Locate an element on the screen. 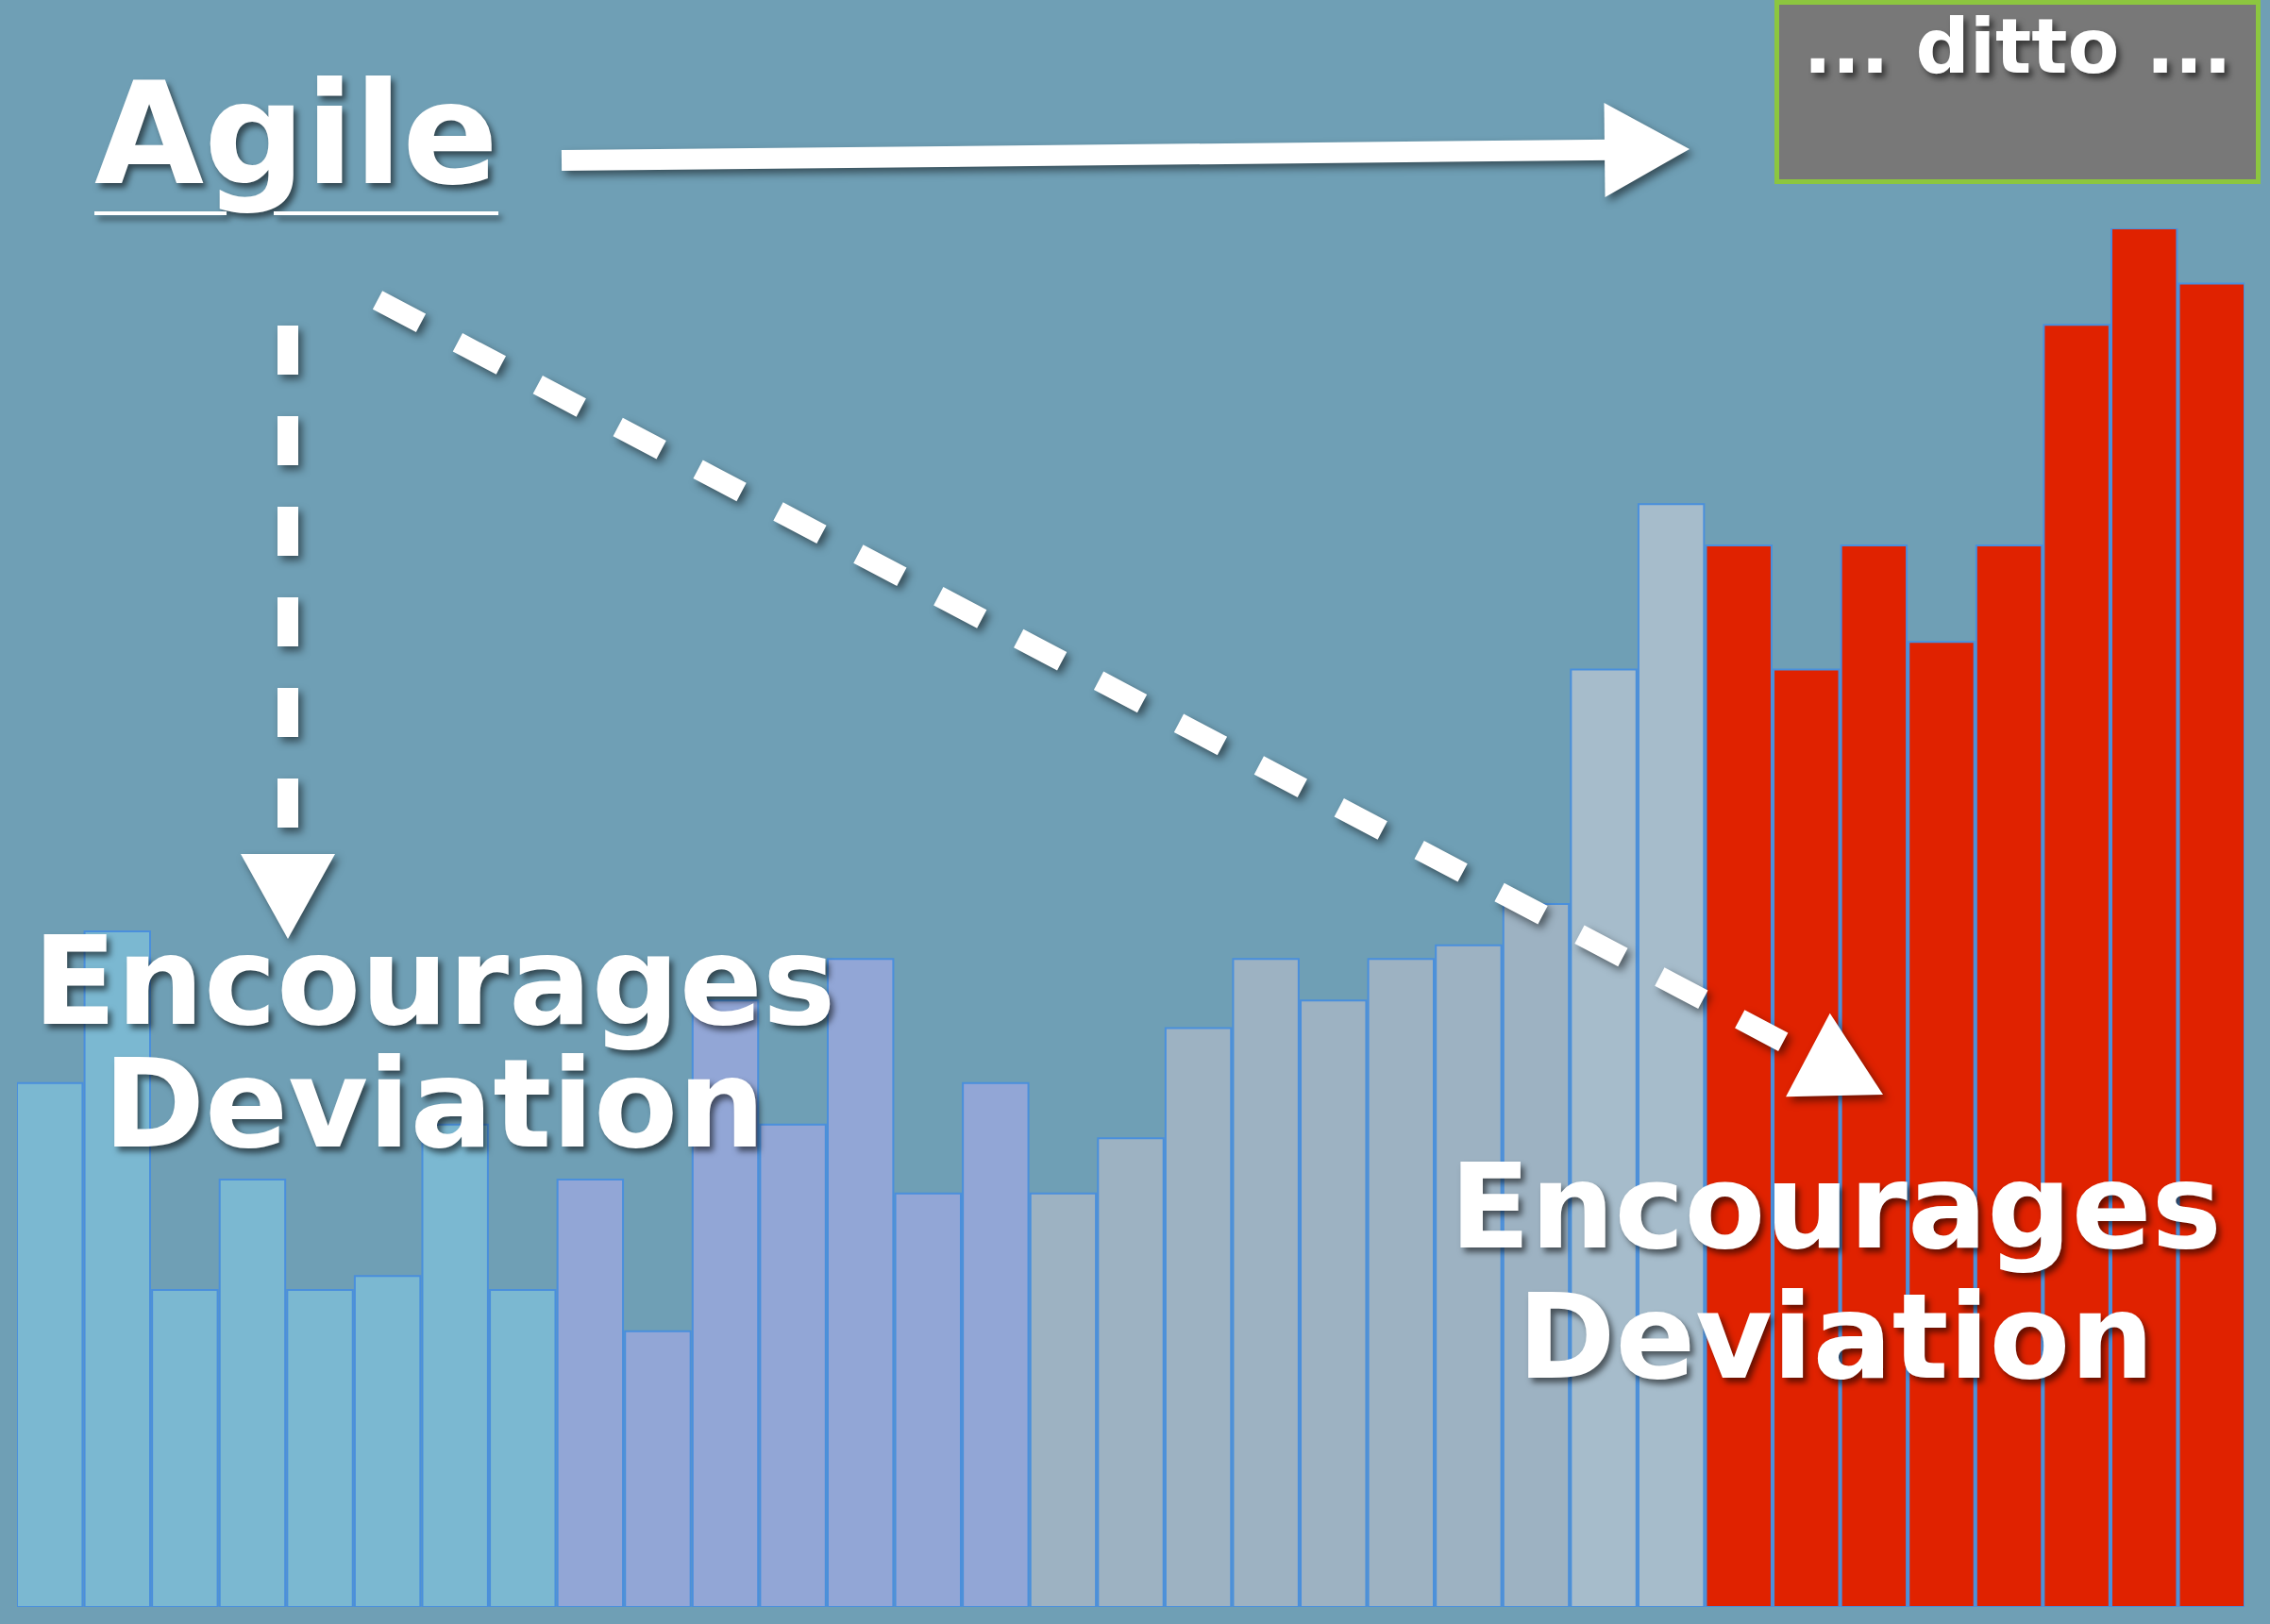  text: Agile is located at coordinates (296, 134).